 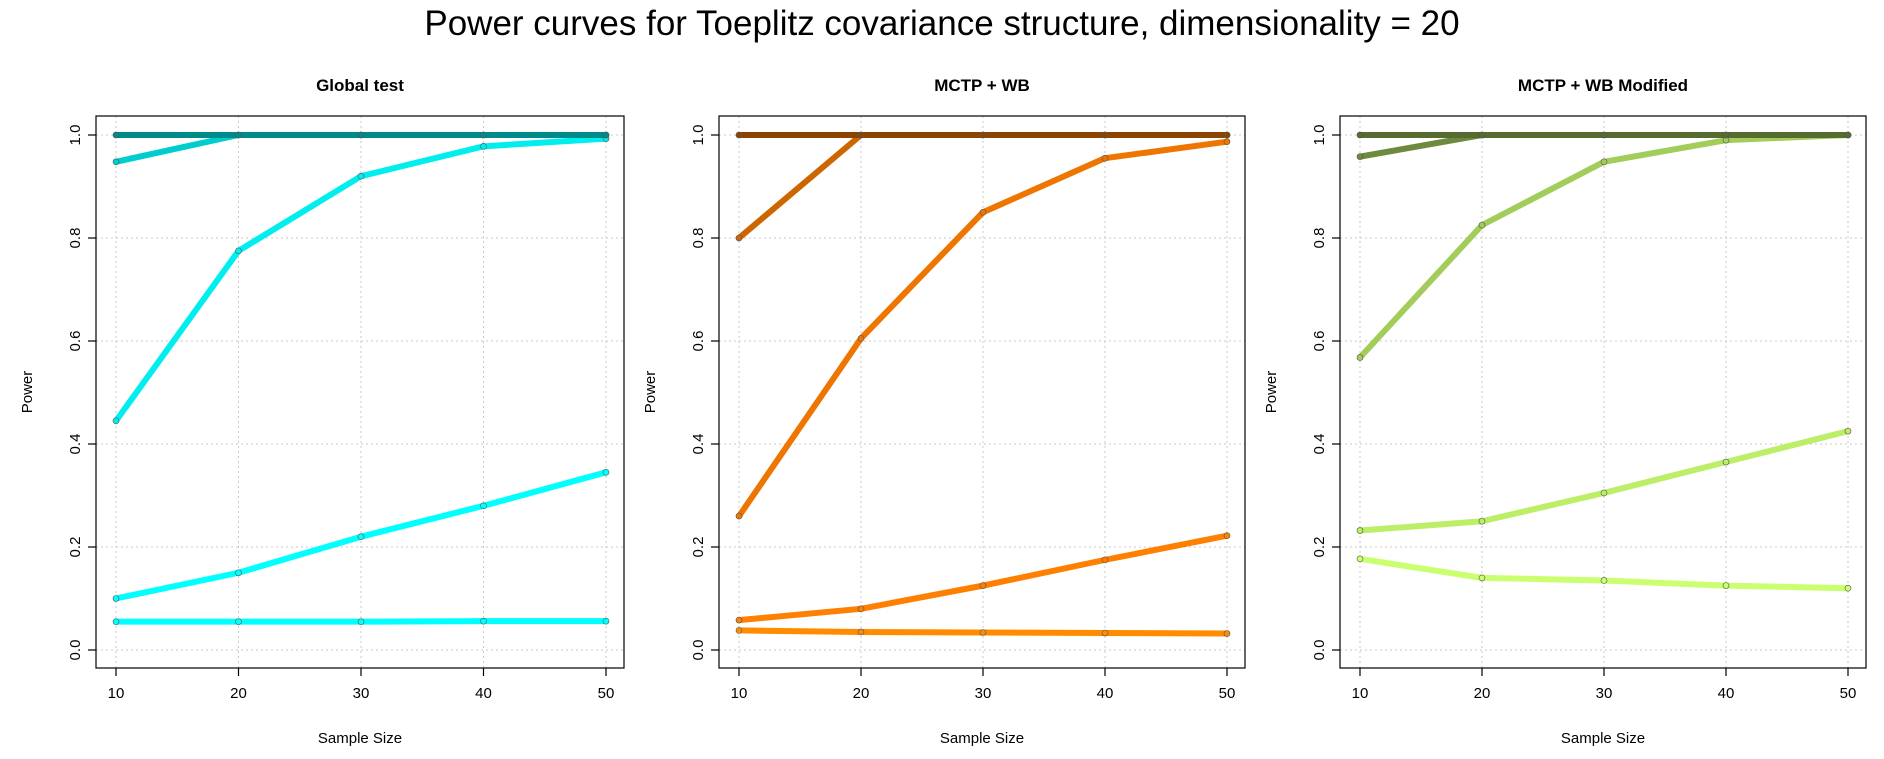 What do you see at coordinates (982, 85) in the screenshot?
I see `panel-title: MCTP + WB` at bounding box center [982, 85].